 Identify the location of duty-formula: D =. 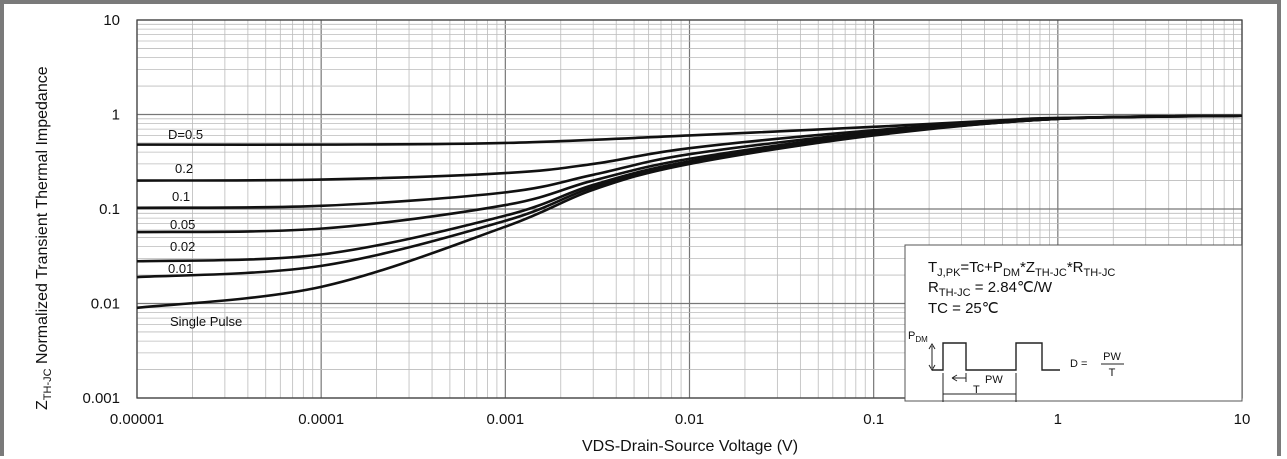
(1078, 364).